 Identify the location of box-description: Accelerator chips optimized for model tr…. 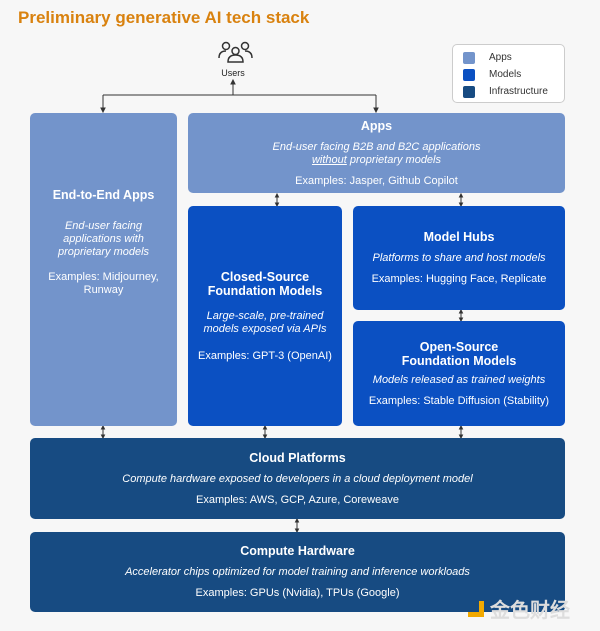
(297, 572).